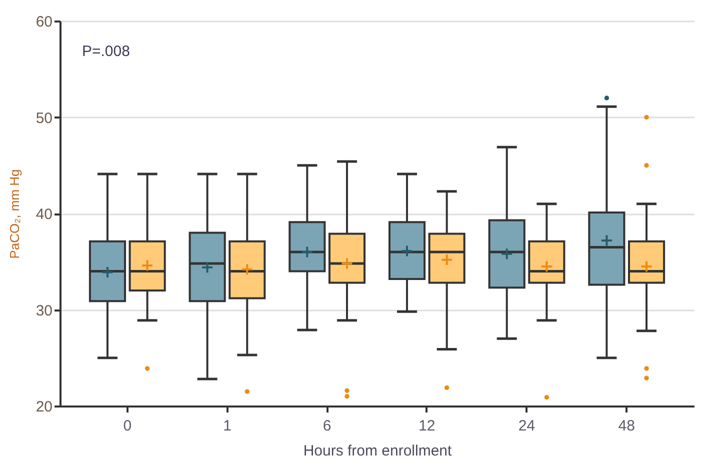 This screenshot has width=715, height=472. I want to click on y-tick-label: 40, so click(44, 214).